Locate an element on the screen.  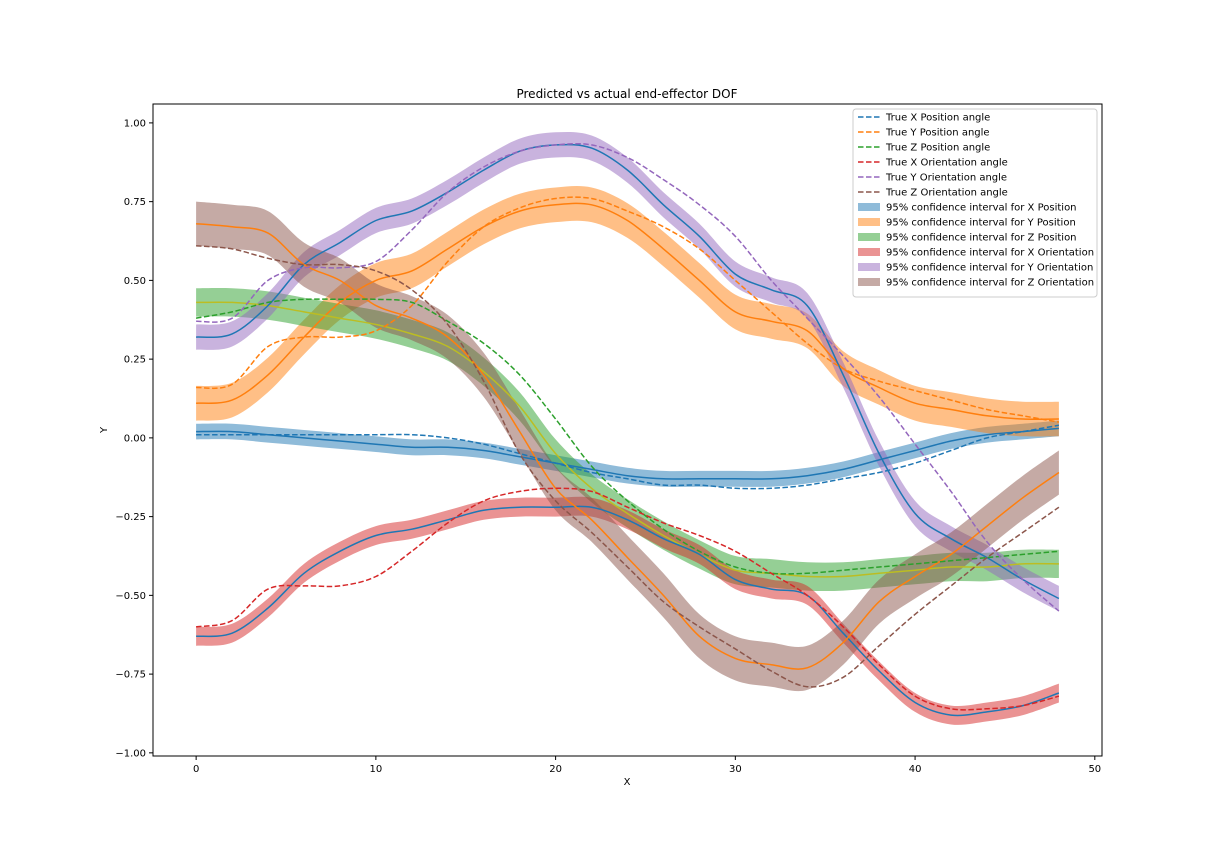
chart-title: Predicted vs actual end-effector DOF is located at coordinates (626, 94).